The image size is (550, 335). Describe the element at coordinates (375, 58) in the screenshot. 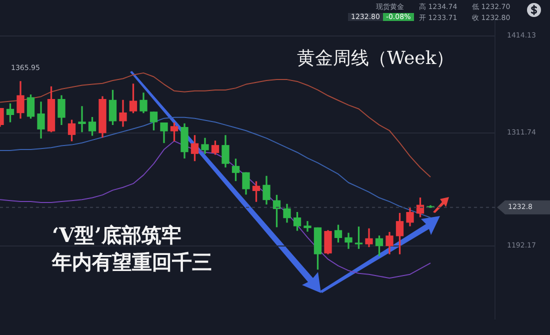

I see `text: 黄金周线（Week）` at that location.